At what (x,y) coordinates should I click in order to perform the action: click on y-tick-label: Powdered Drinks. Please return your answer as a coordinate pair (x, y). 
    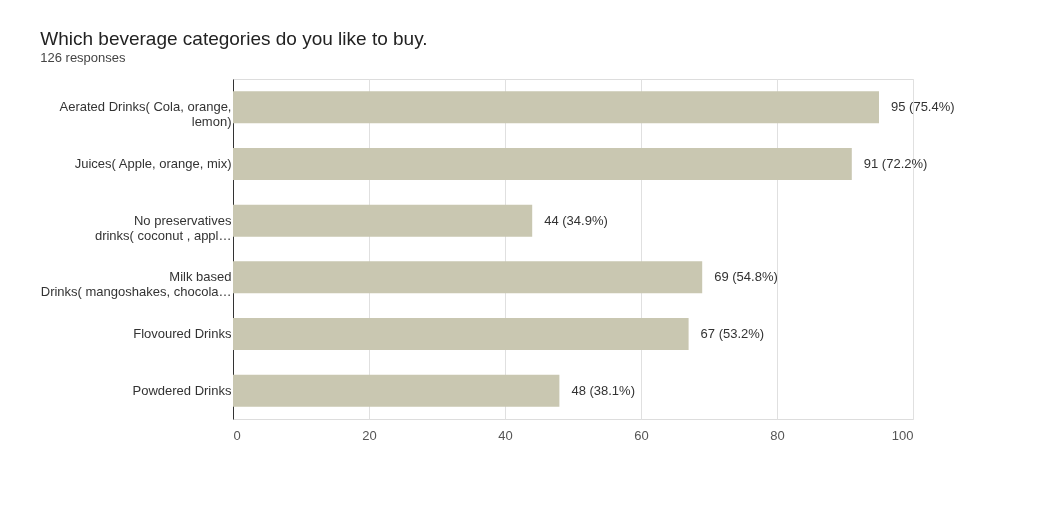
    Looking at the image, I should click on (182, 390).